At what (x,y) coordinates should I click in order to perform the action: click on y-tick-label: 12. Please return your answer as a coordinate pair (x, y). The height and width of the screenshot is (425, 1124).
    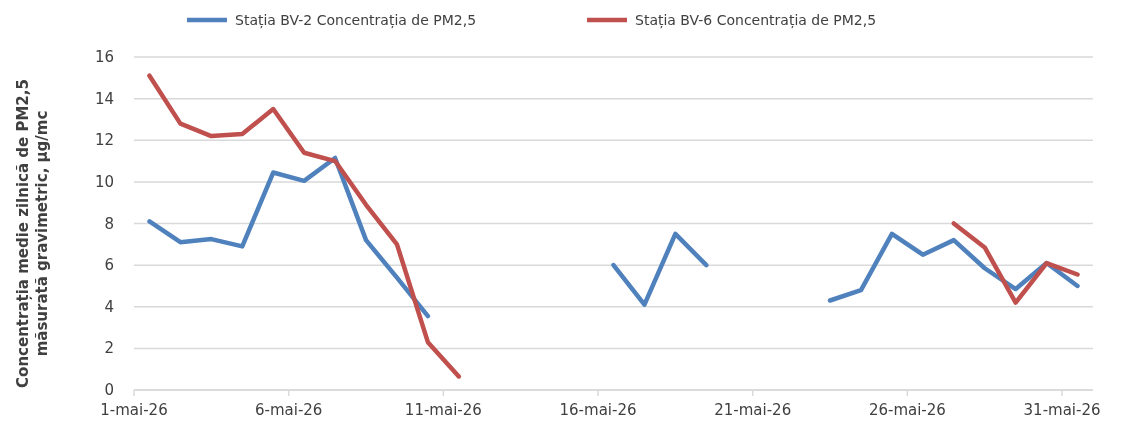
    Looking at the image, I should click on (104, 140).